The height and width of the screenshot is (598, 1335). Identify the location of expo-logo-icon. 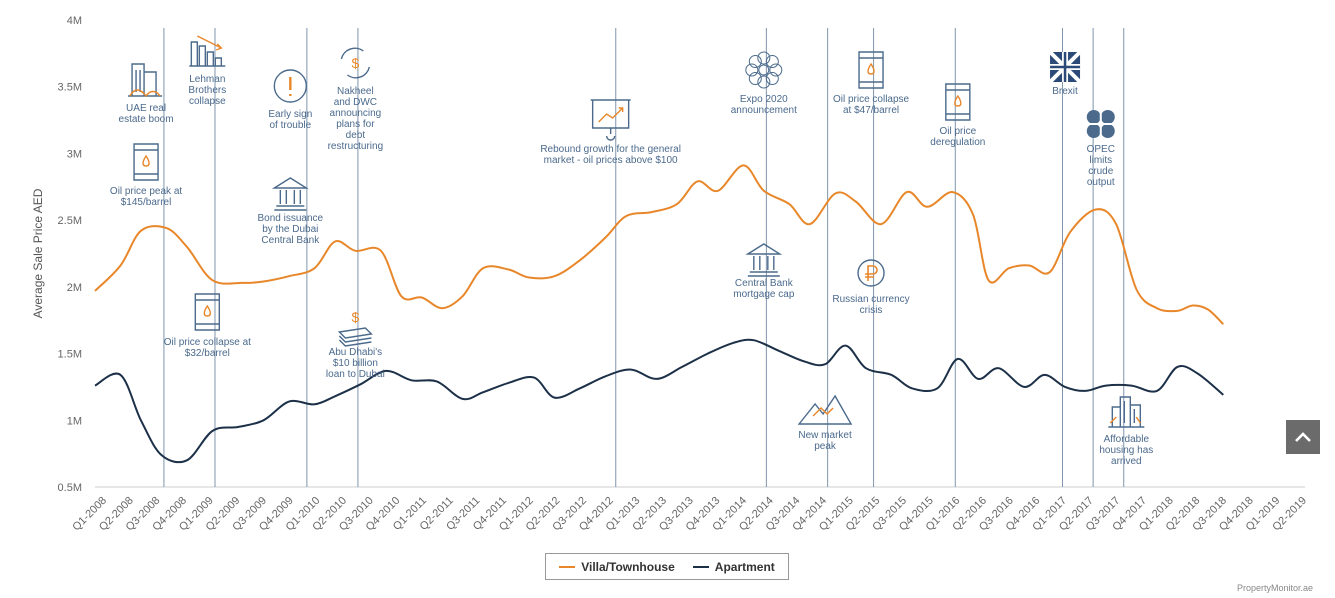
(764, 70).